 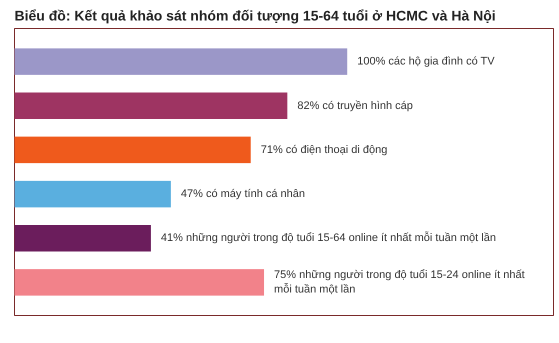 I want to click on data-label: 47% có máy tính cá nhân, so click(x=243, y=194).